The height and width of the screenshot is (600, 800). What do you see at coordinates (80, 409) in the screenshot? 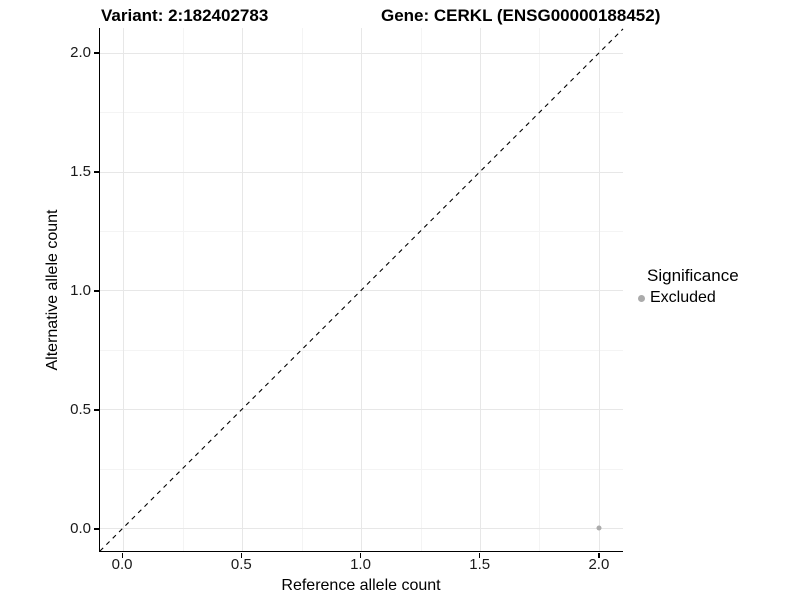
I see `y-tick-label: 0.5` at bounding box center [80, 409].